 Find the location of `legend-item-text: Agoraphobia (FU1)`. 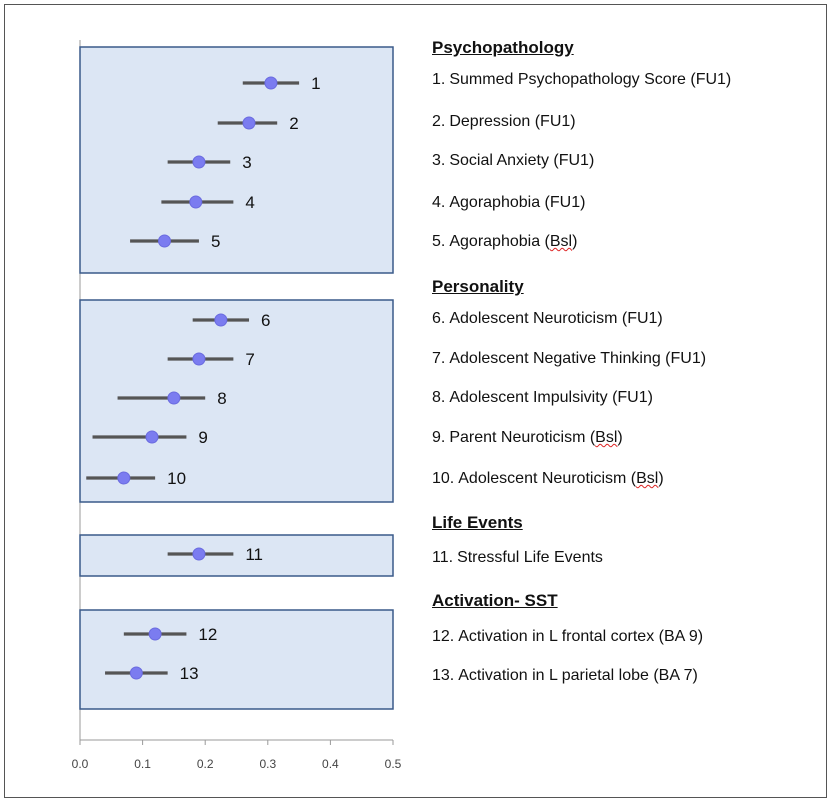

legend-item-text: Agoraphobia (FU1) is located at coordinates (517, 202).